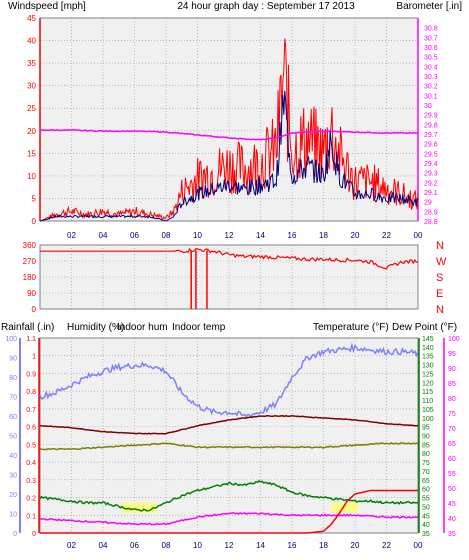  What do you see at coordinates (441, 262) in the screenshot?
I see `compass-label: W` at bounding box center [441, 262].